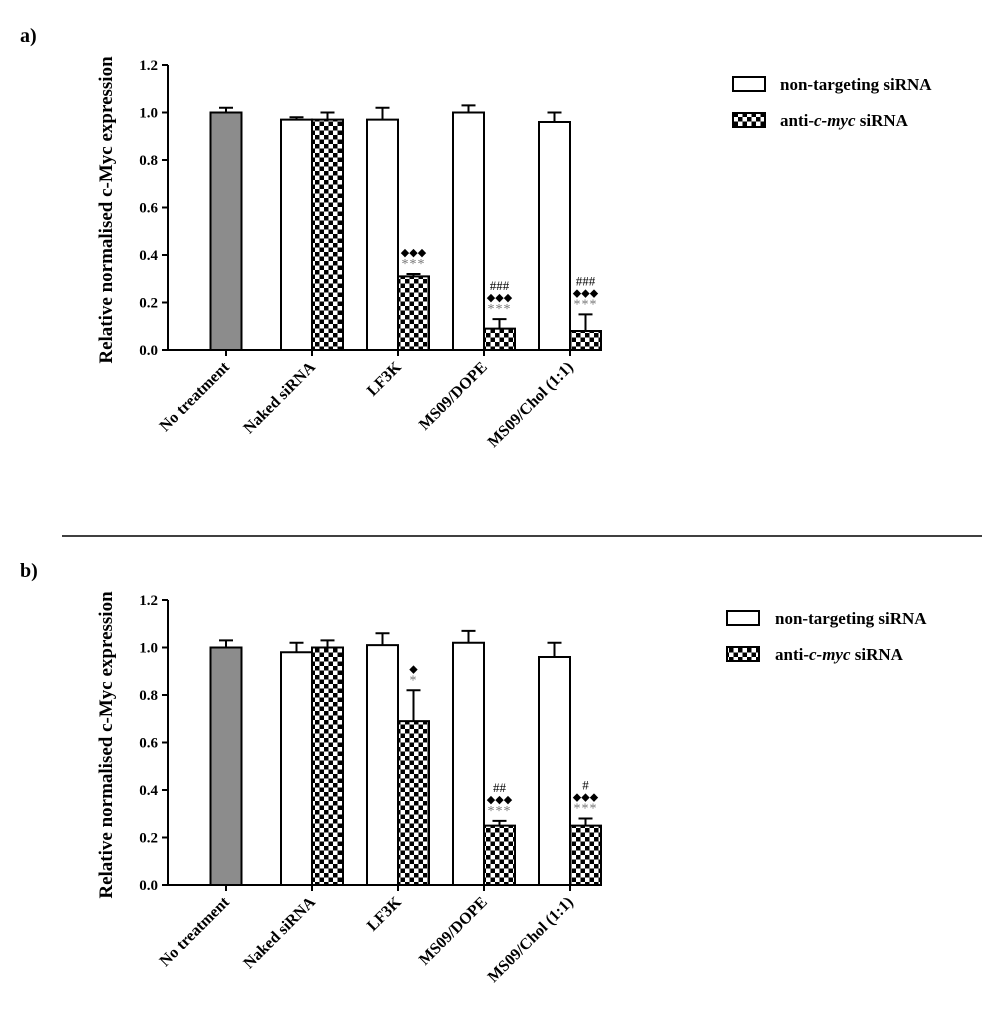  What do you see at coordinates (413, 669) in the screenshot?
I see `significance-diamonds: ◆` at bounding box center [413, 669].